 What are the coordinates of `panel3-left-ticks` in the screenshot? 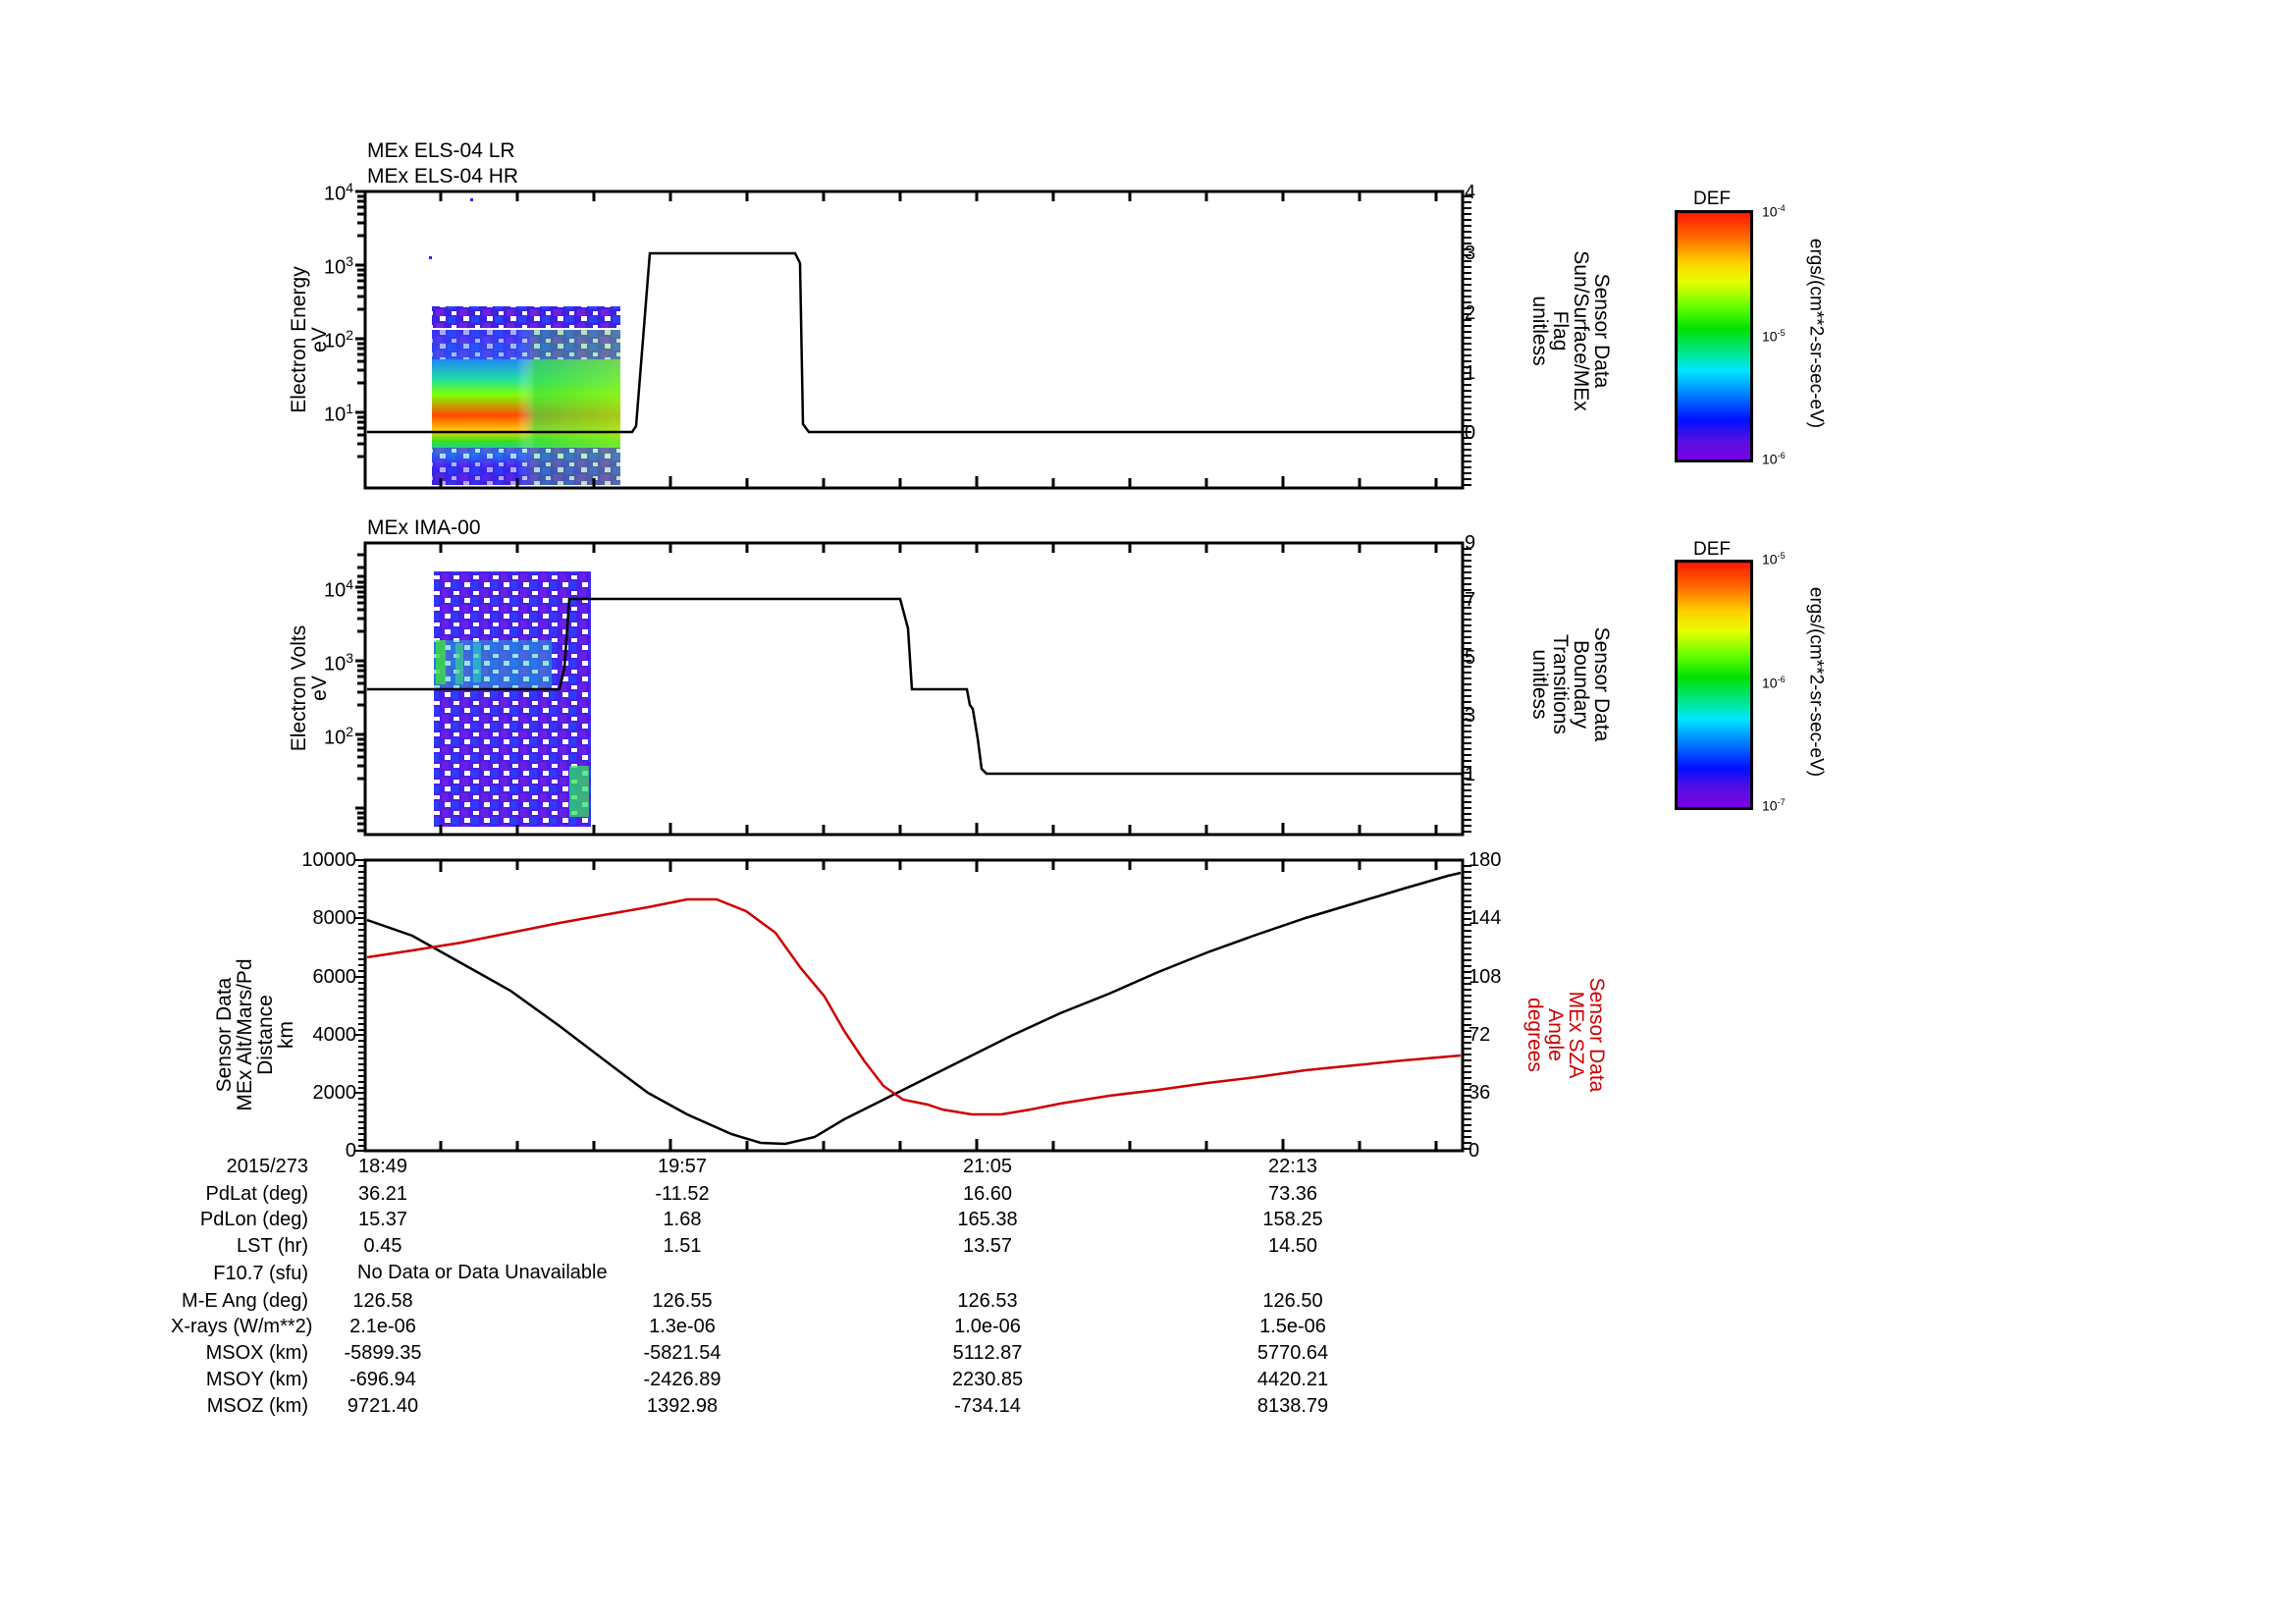 It's located at (360, 1005).